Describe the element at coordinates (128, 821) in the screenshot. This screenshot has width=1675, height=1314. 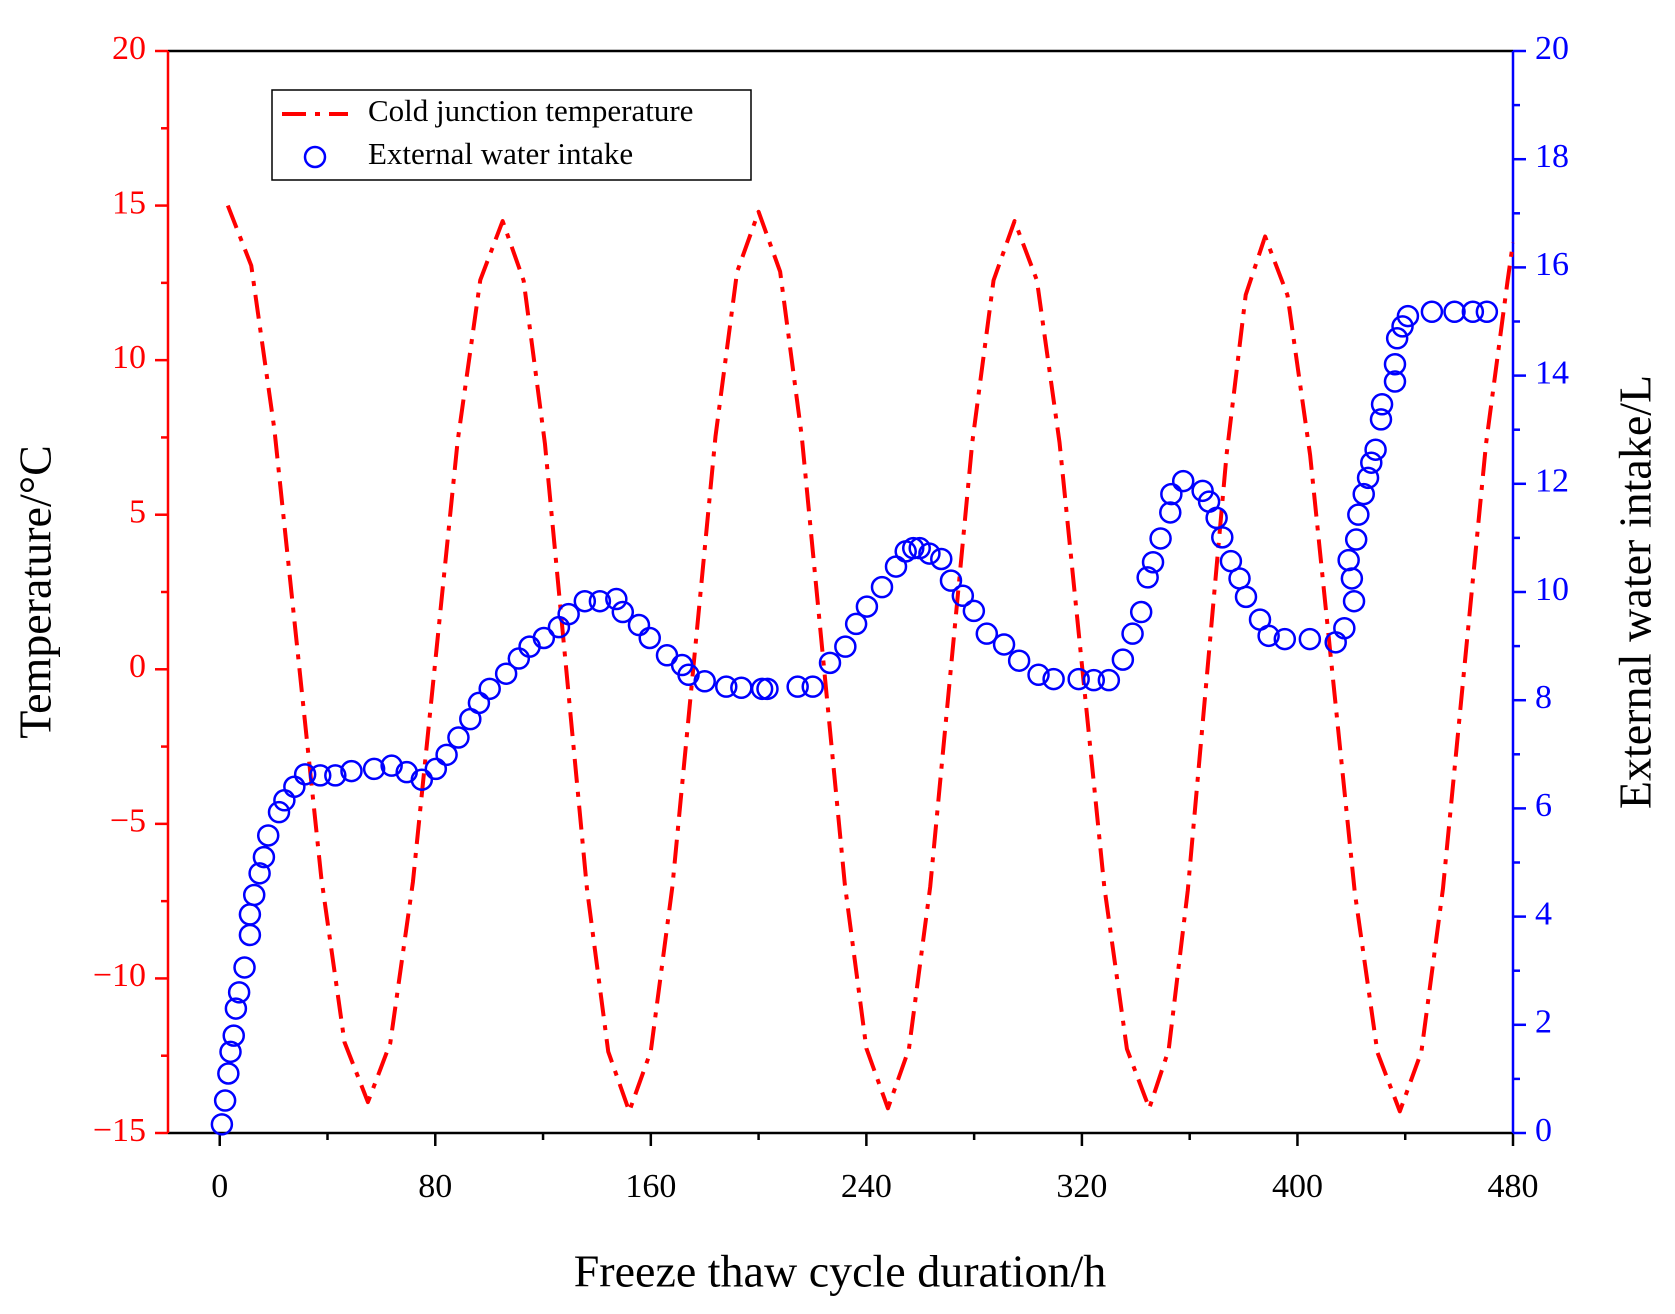
I see `y-tick-label: −5` at that location.